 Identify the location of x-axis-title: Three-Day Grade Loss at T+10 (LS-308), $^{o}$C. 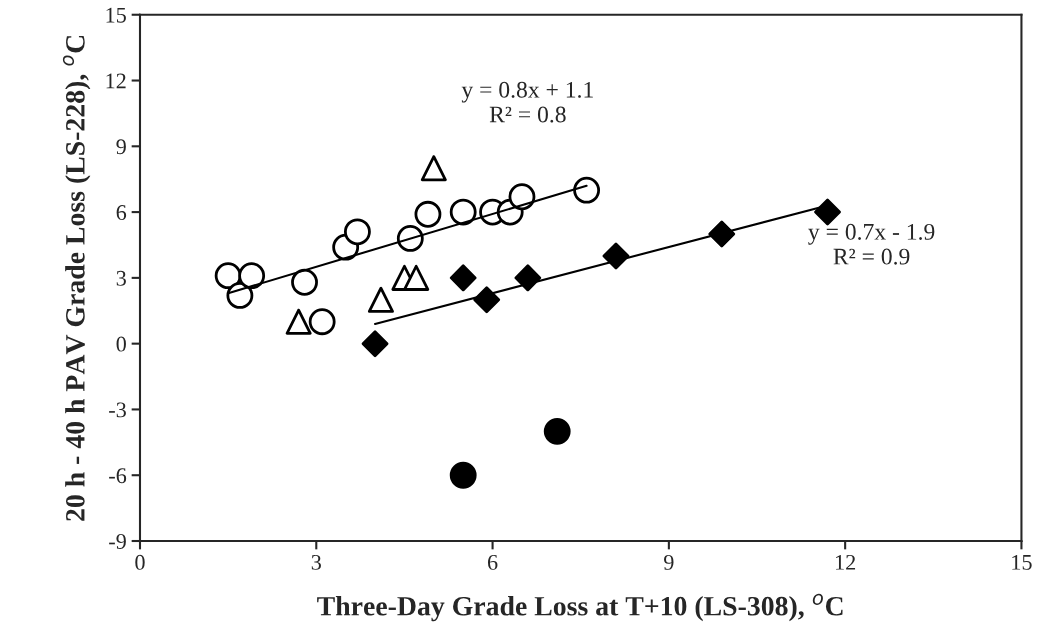
(580, 607).